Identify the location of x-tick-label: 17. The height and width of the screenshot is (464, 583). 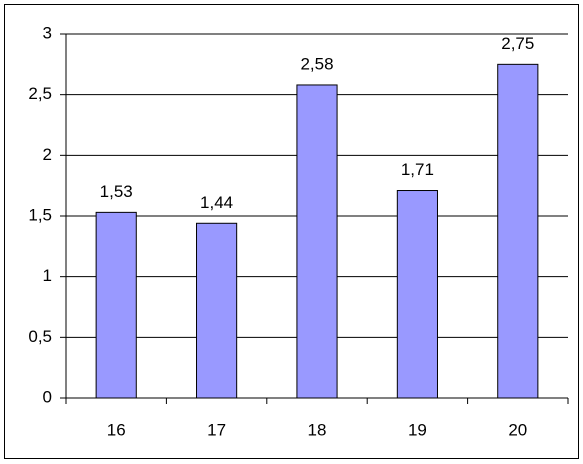
(216, 429).